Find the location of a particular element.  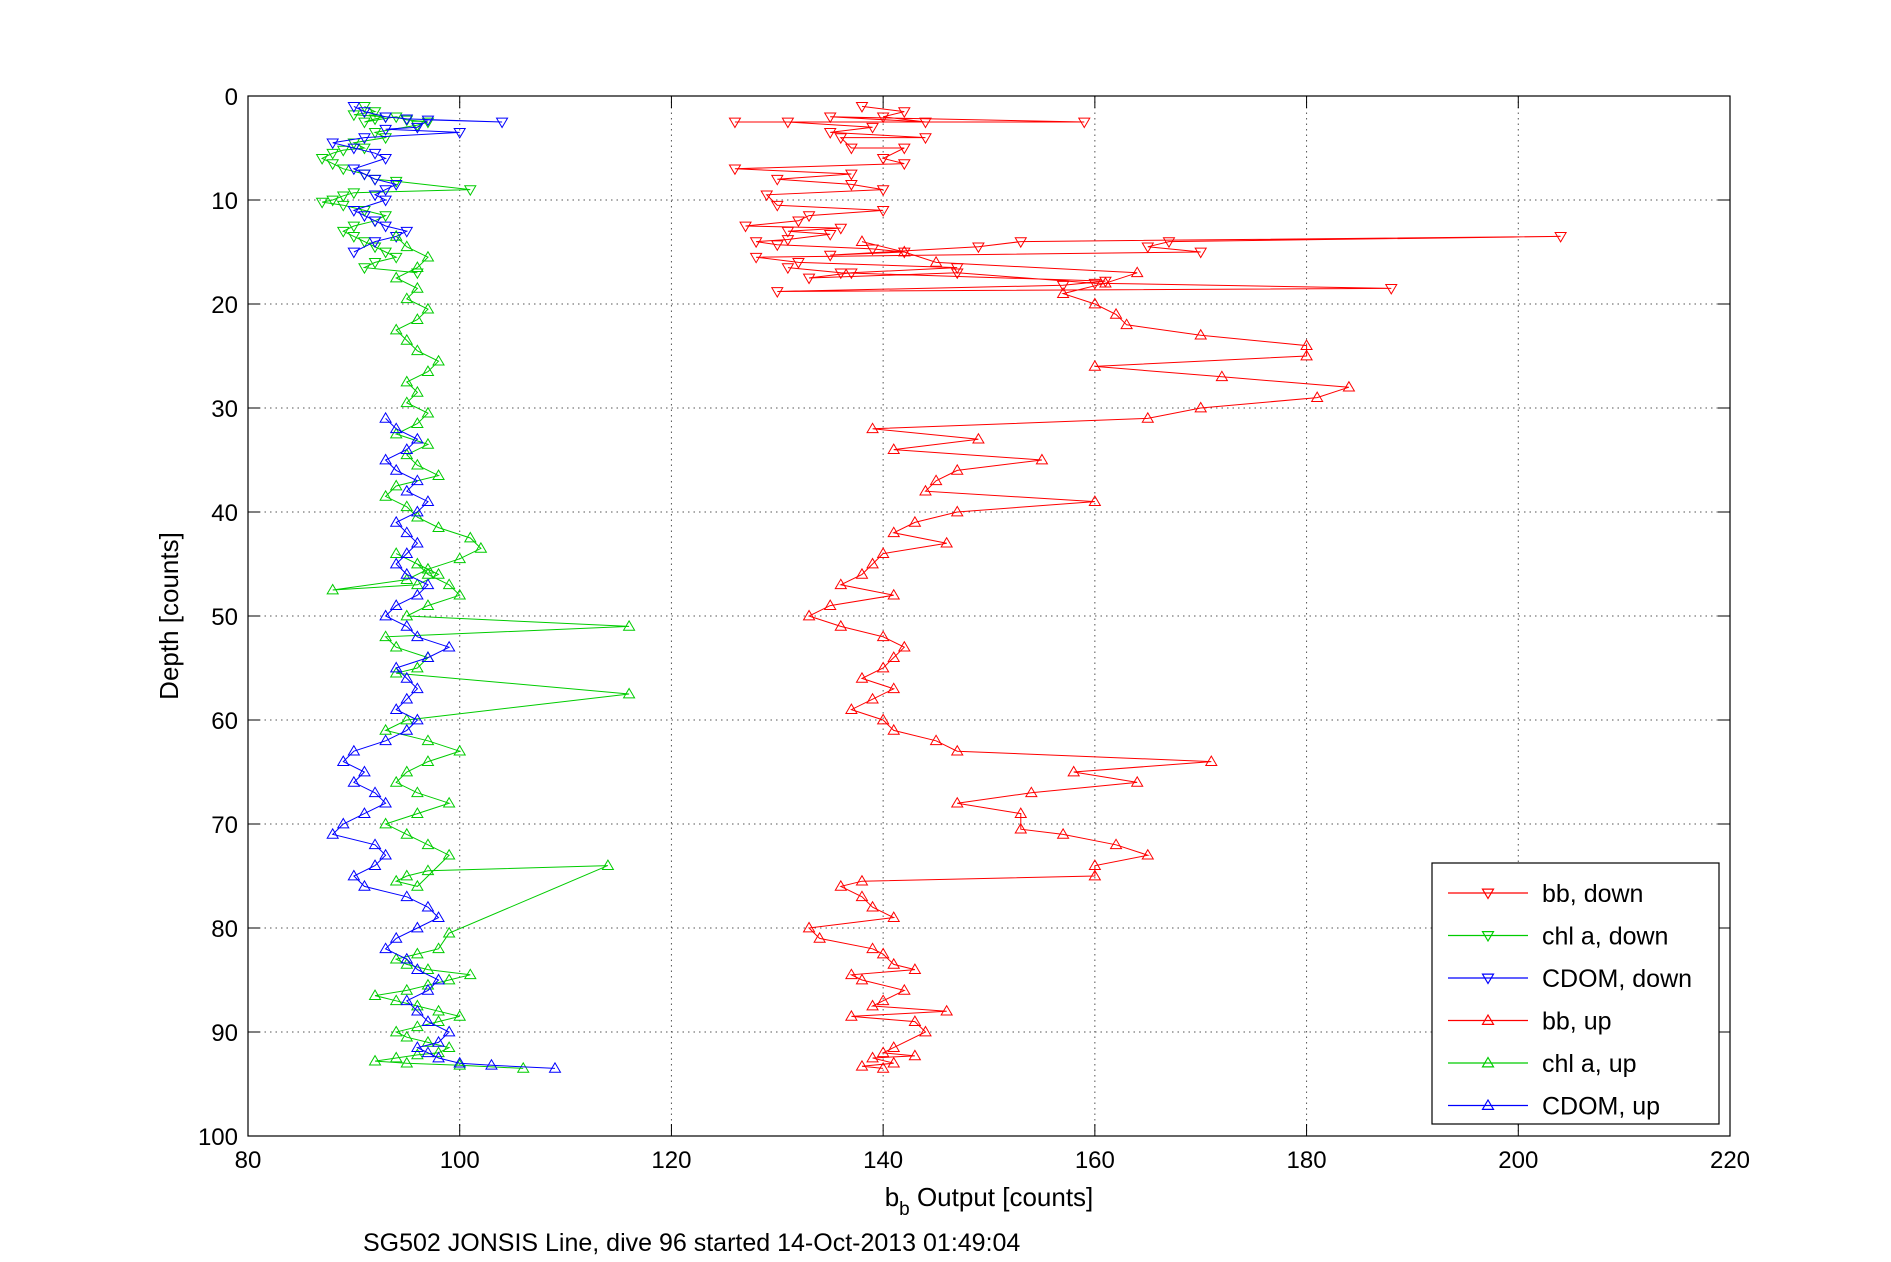

legend-label: CDOM, up is located at coordinates (1601, 1107).